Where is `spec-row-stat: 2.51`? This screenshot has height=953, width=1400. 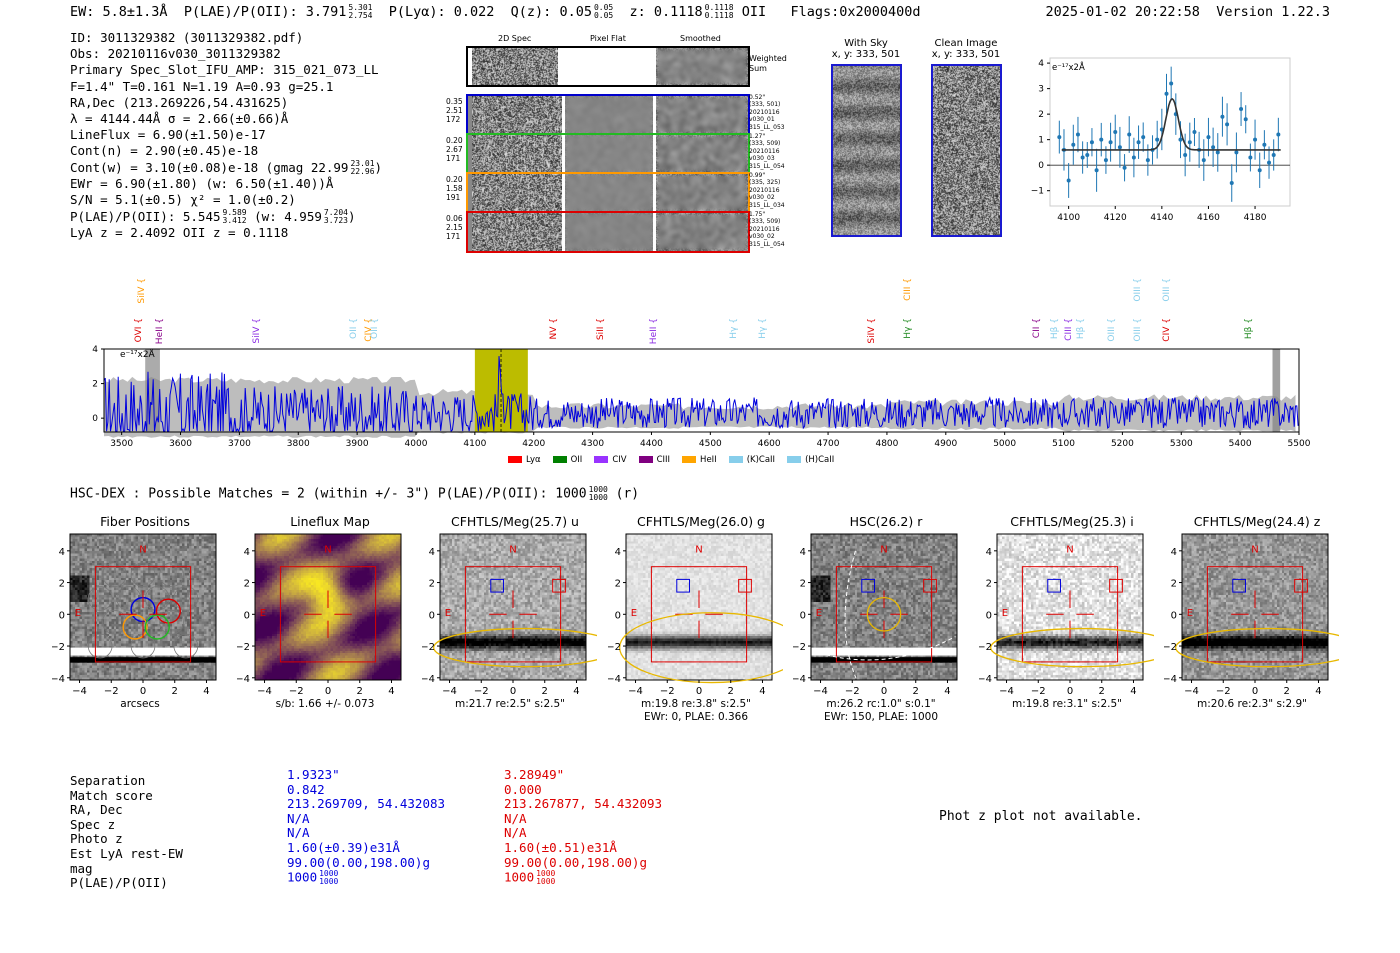 spec-row-stat: 2.51 is located at coordinates (454, 110).